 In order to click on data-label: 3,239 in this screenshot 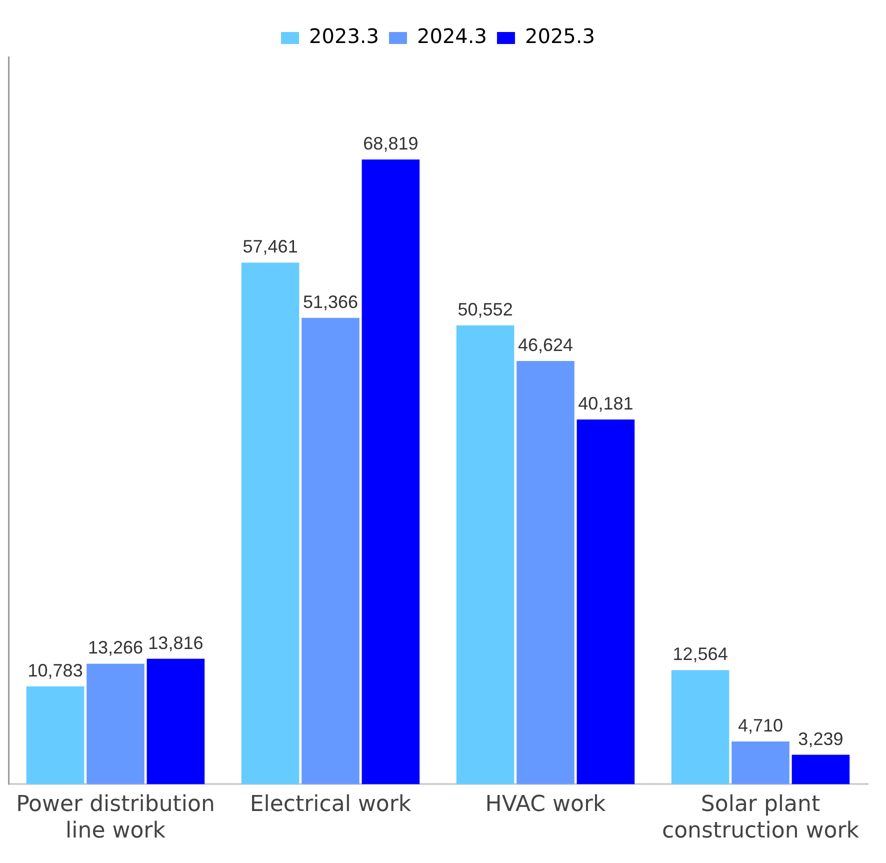, I will do `click(821, 738)`.